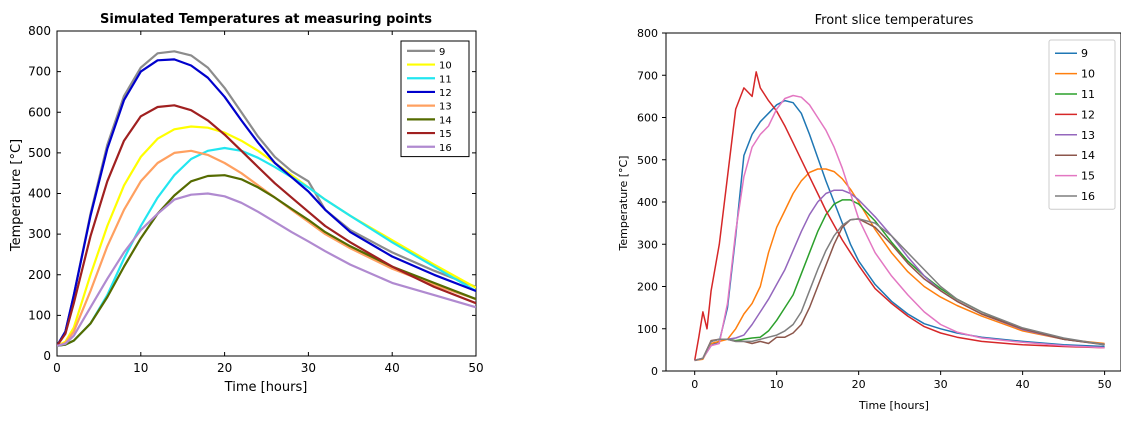 The width and height of the screenshot is (1121, 421). I want to click on left-legend: 9 10 11 12 13 14 15 16, so click(435, 99).